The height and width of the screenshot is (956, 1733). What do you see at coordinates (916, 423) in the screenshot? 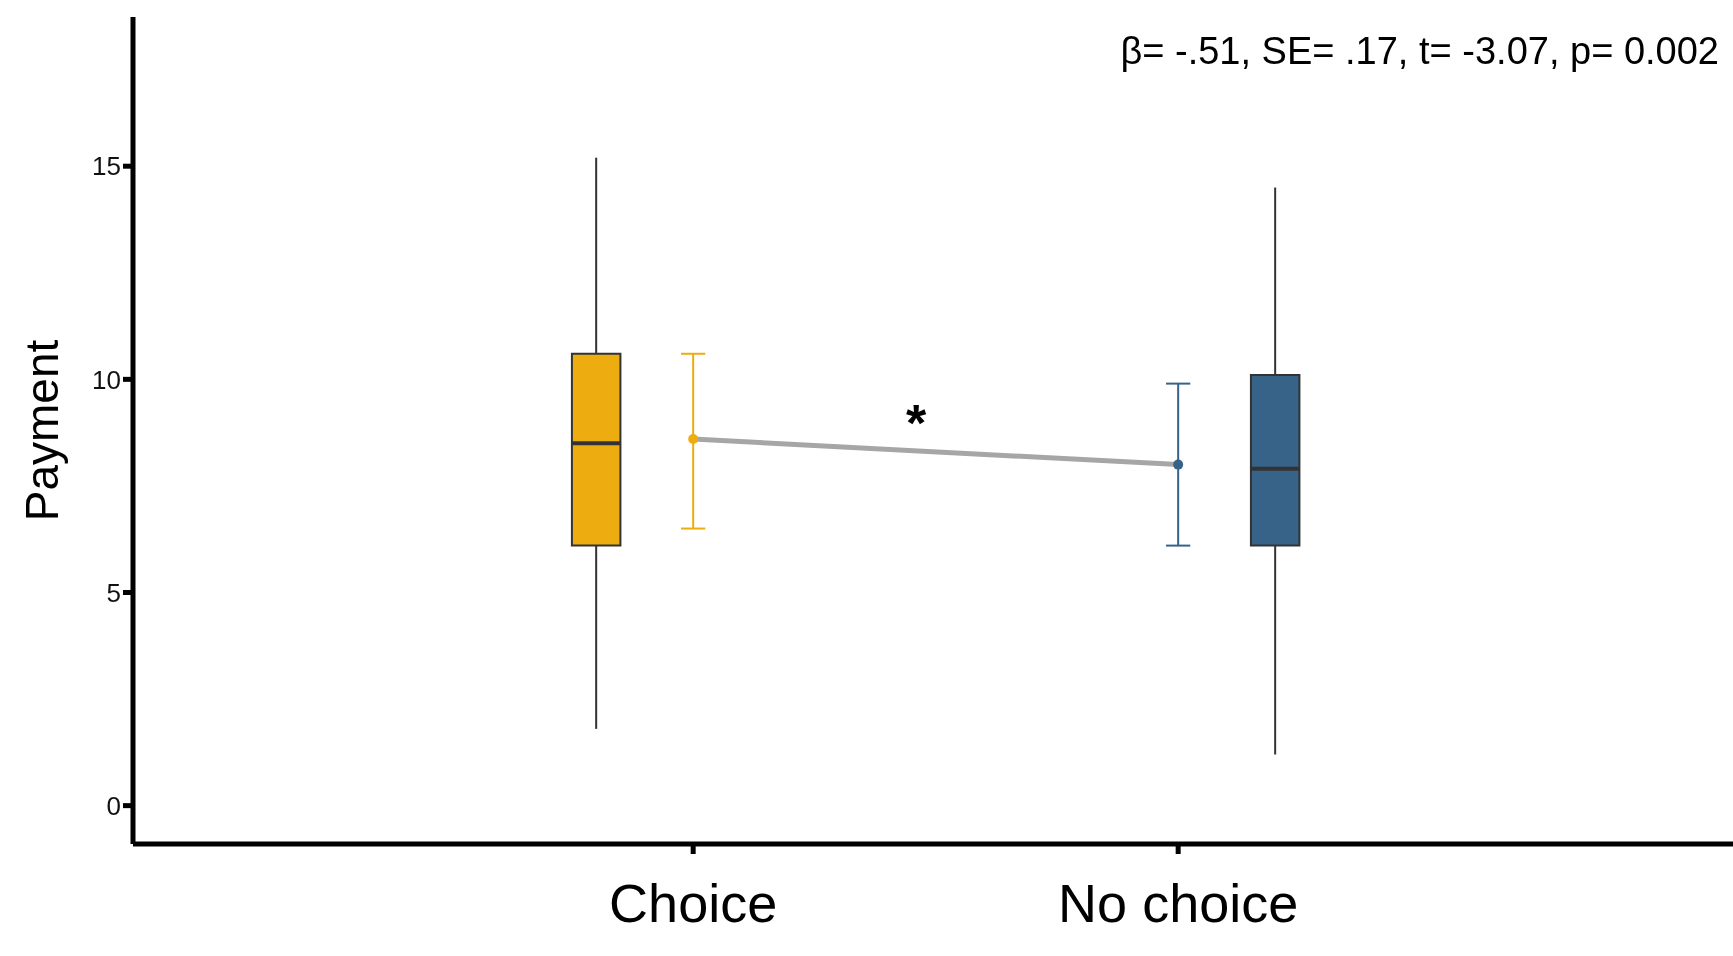
I see `annotation: *` at bounding box center [916, 423].